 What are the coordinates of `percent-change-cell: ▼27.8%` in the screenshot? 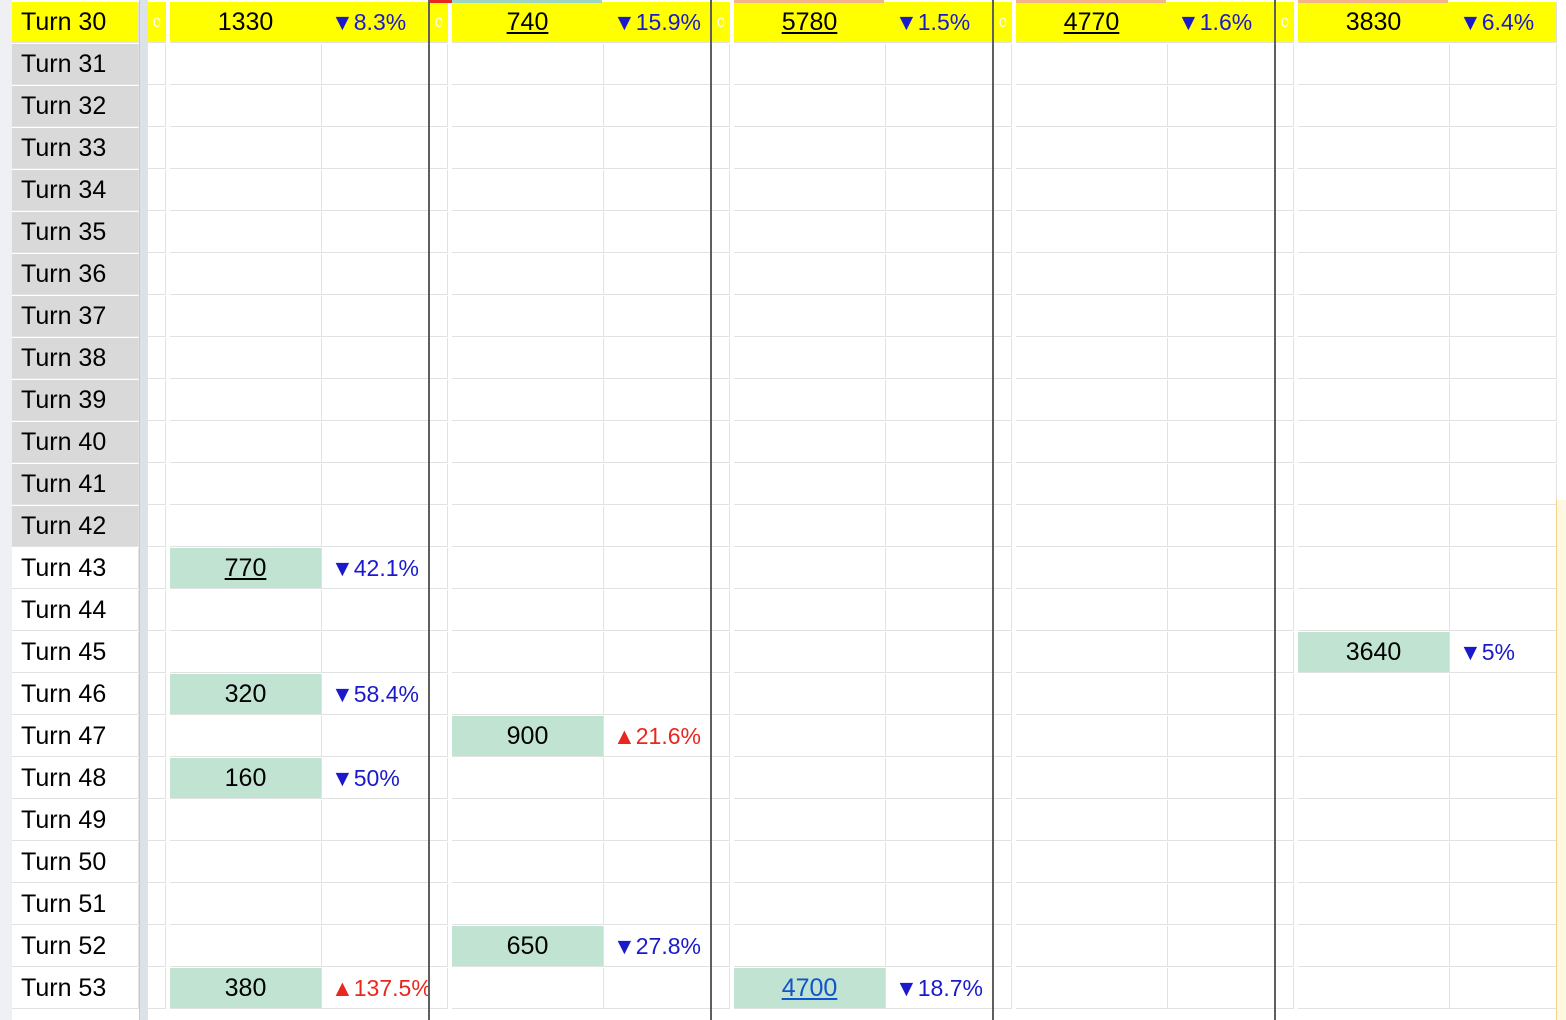 It's located at (657, 946).